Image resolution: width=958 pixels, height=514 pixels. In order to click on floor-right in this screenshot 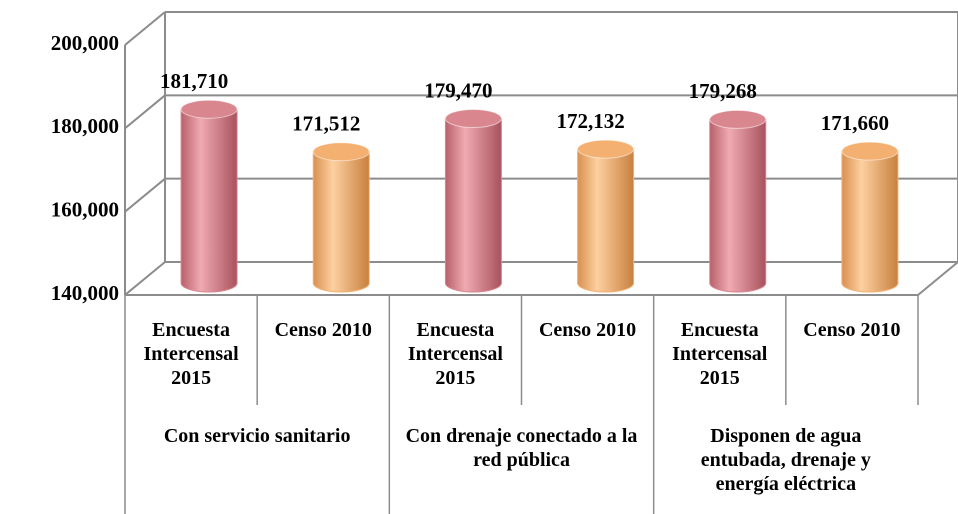, I will do `click(937, 278)`.